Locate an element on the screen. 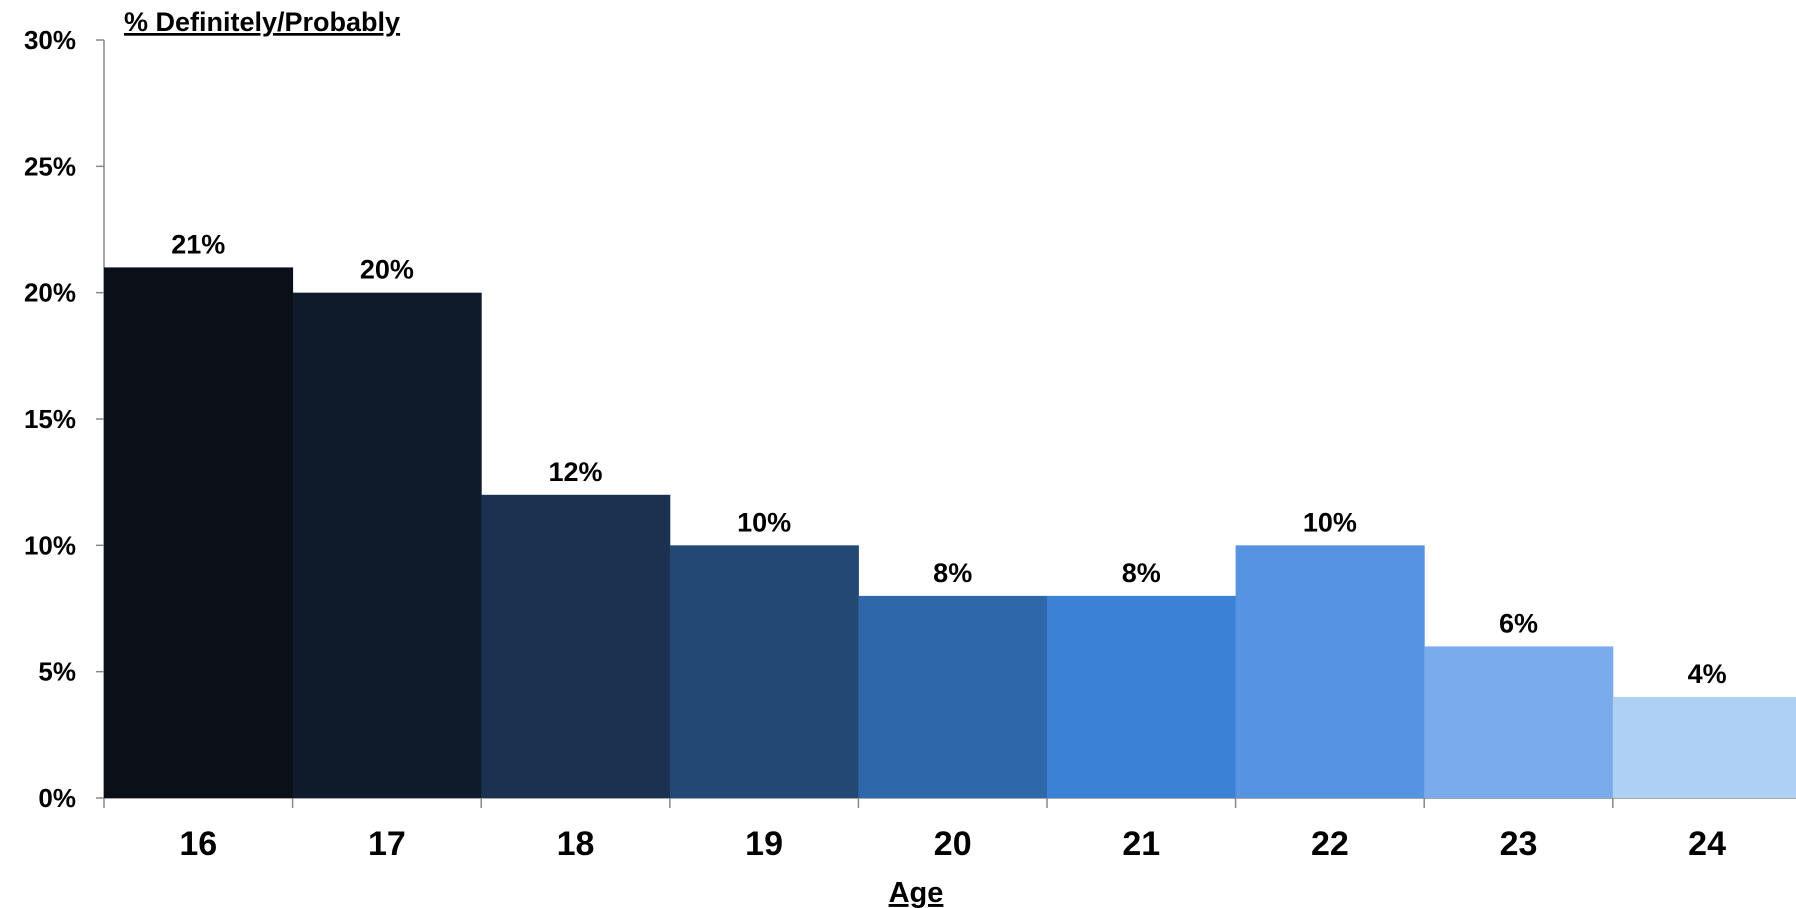  y-tick-label: 20% is located at coordinates (50, 293).